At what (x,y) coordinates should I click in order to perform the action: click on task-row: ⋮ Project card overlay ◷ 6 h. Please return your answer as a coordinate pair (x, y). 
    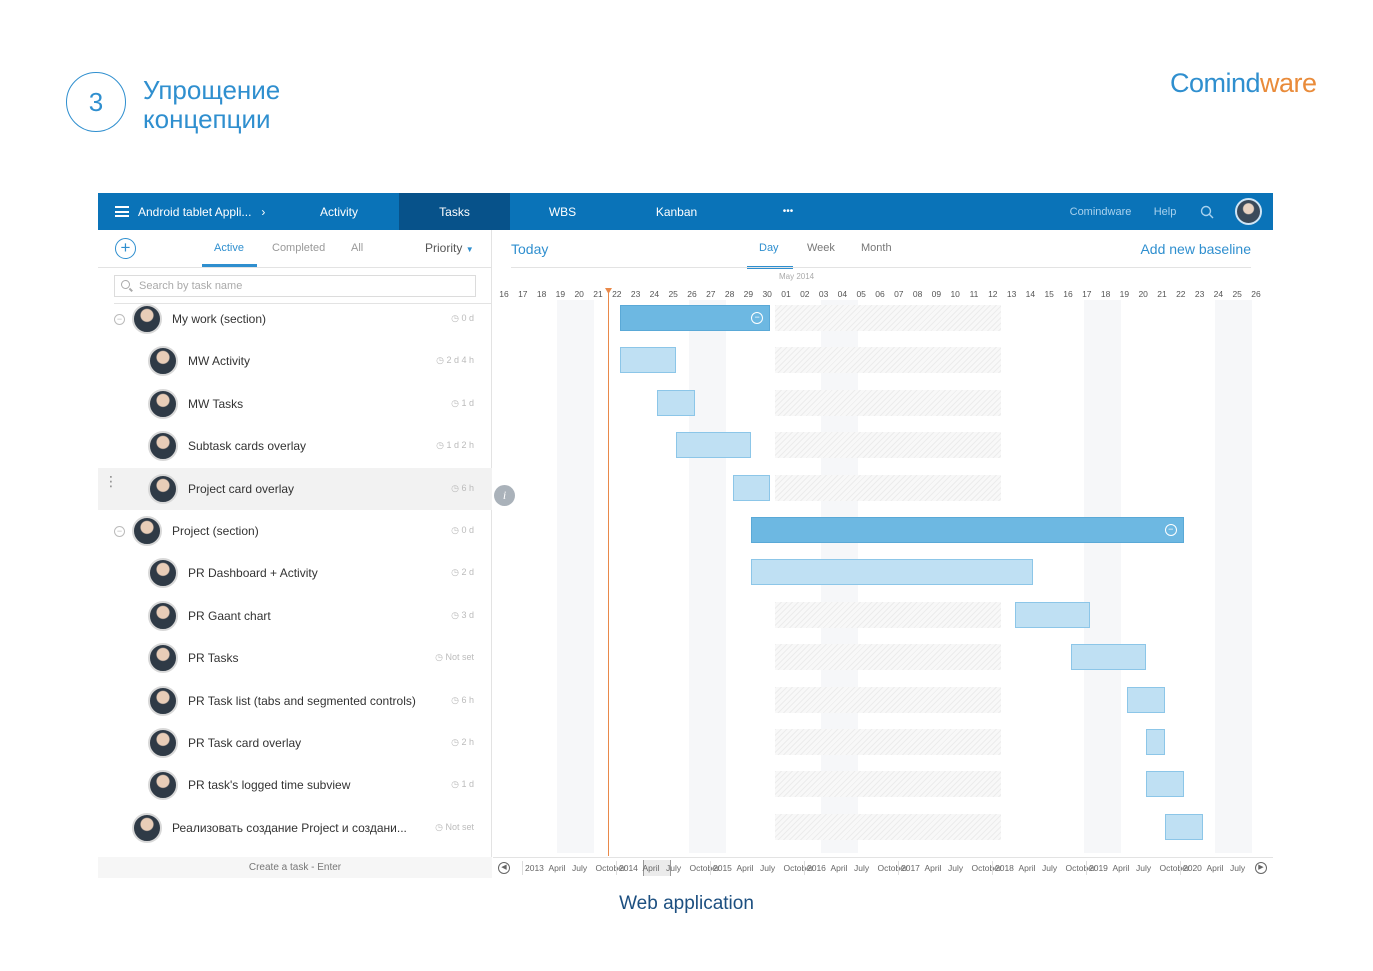
    Looking at the image, I should click on (295, 488).